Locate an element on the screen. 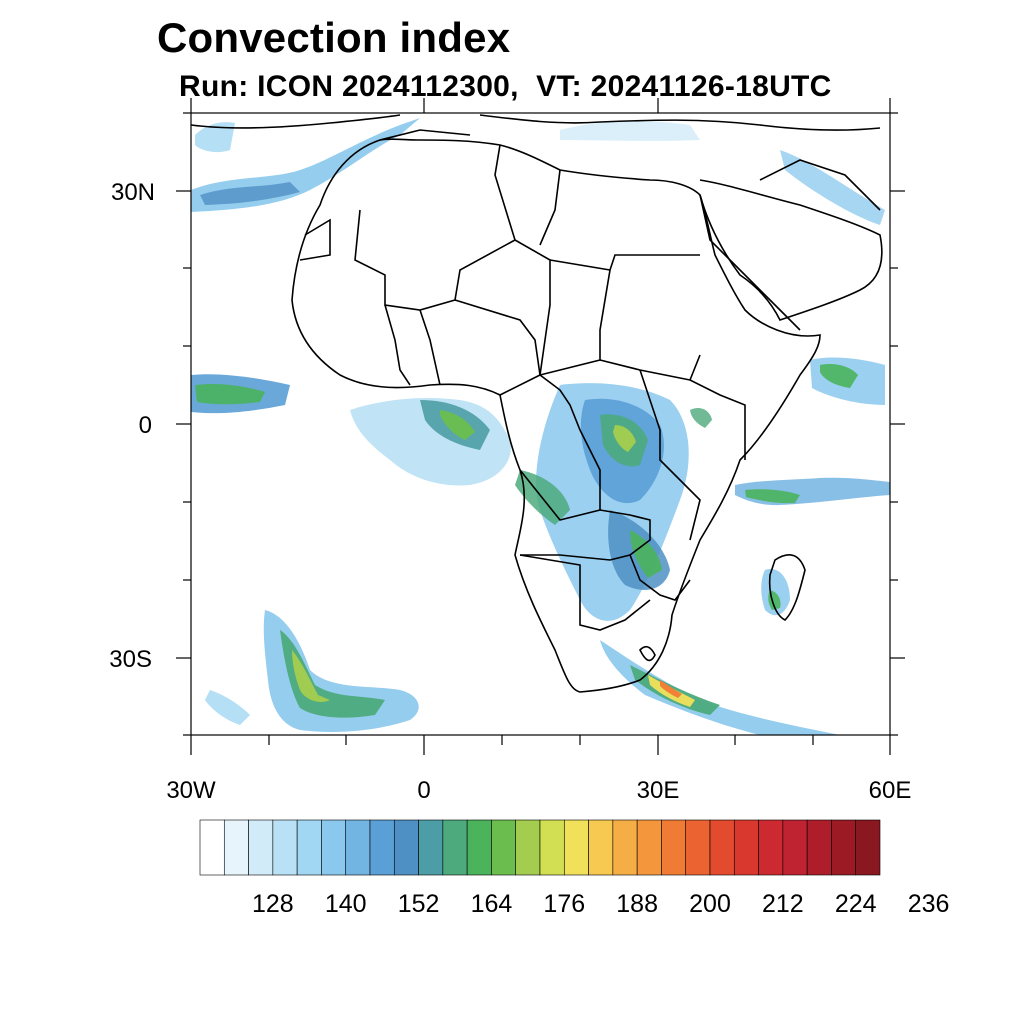 The height and width of the screenshot is (1024, 1024). lon-label-0: 0 is located at coordinates (423, 790).